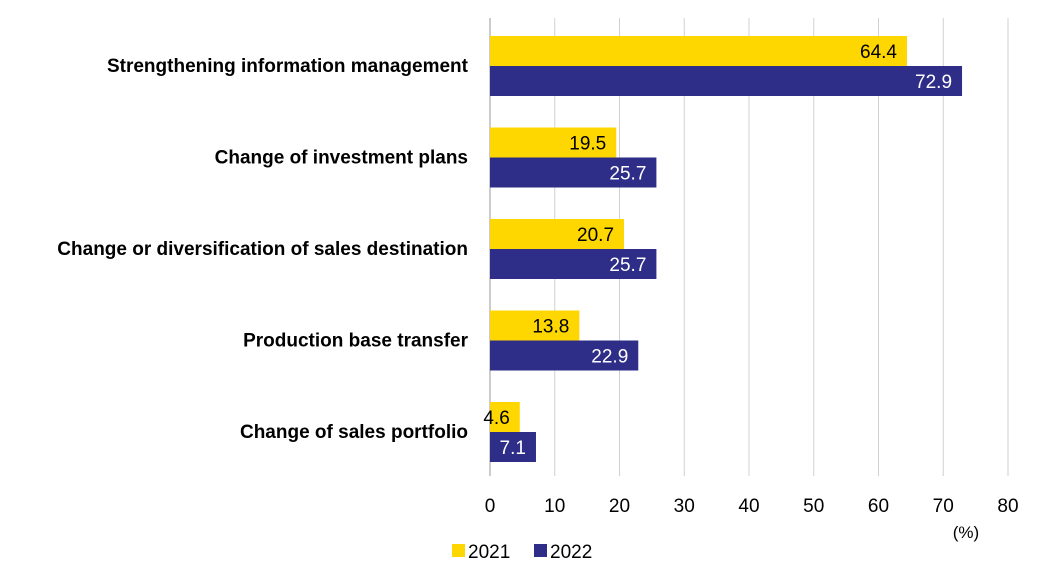  What do you see at coordinates (571, 552) in the screenshot?
I see `legend-label: 2022` at bounding box center [571, 552].